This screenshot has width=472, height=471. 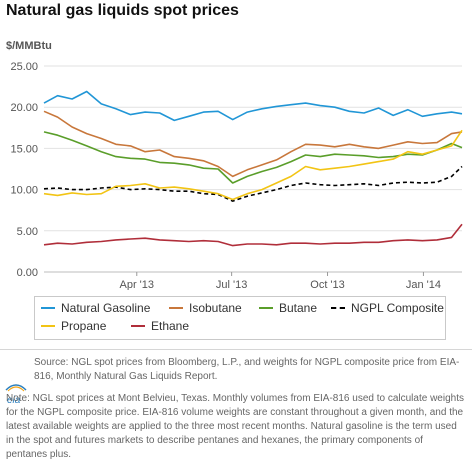 What do you see at coordinates (170, 326) in the screenshot?
I see `legend-label: Ethane` at bounding box center [170, 326].